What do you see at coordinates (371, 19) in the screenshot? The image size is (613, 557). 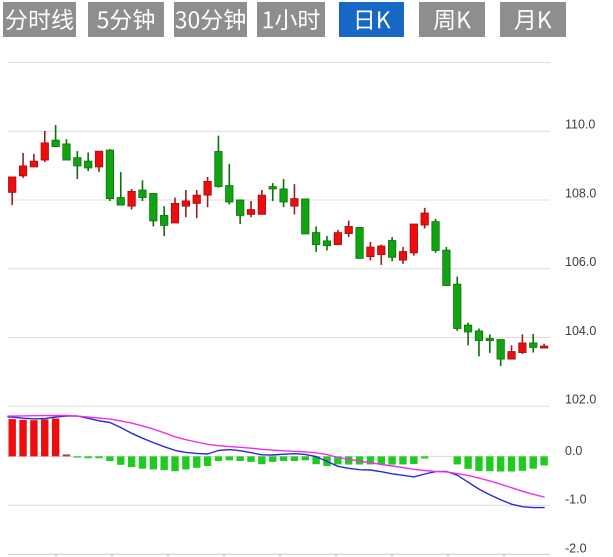 I see `tab-daily-k: 日K` at bounding box center [371, 19].